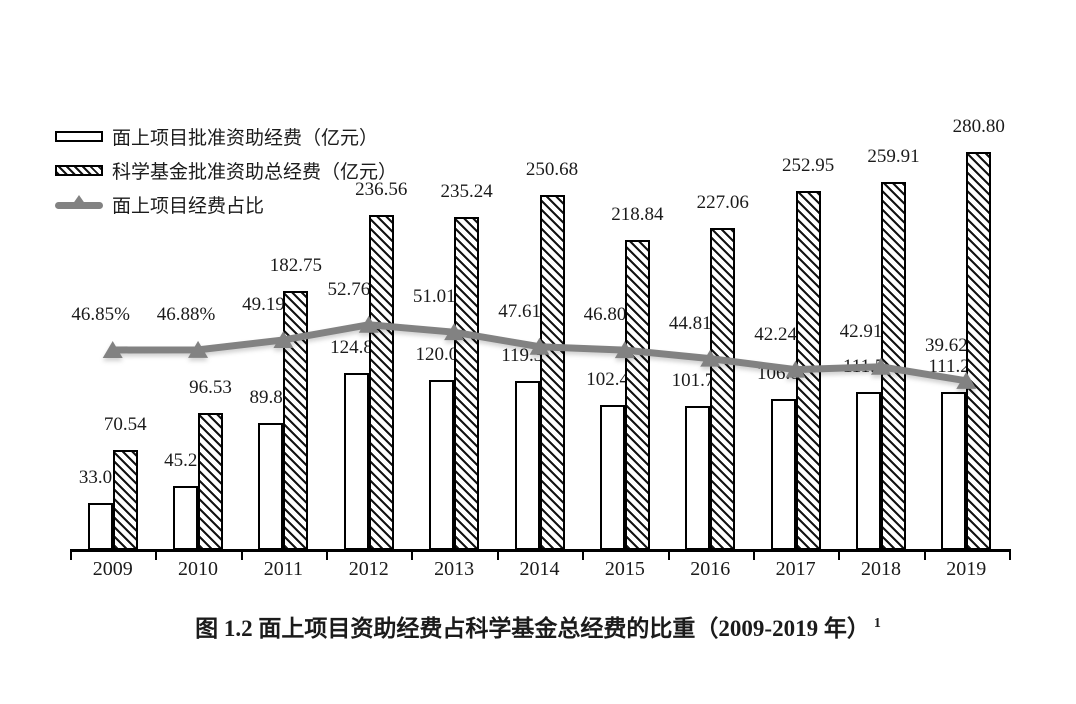  What do you see at coordinates (112, 349) in the screenshot?
I see `line-marker-2009` at bounding box center [112, 349].